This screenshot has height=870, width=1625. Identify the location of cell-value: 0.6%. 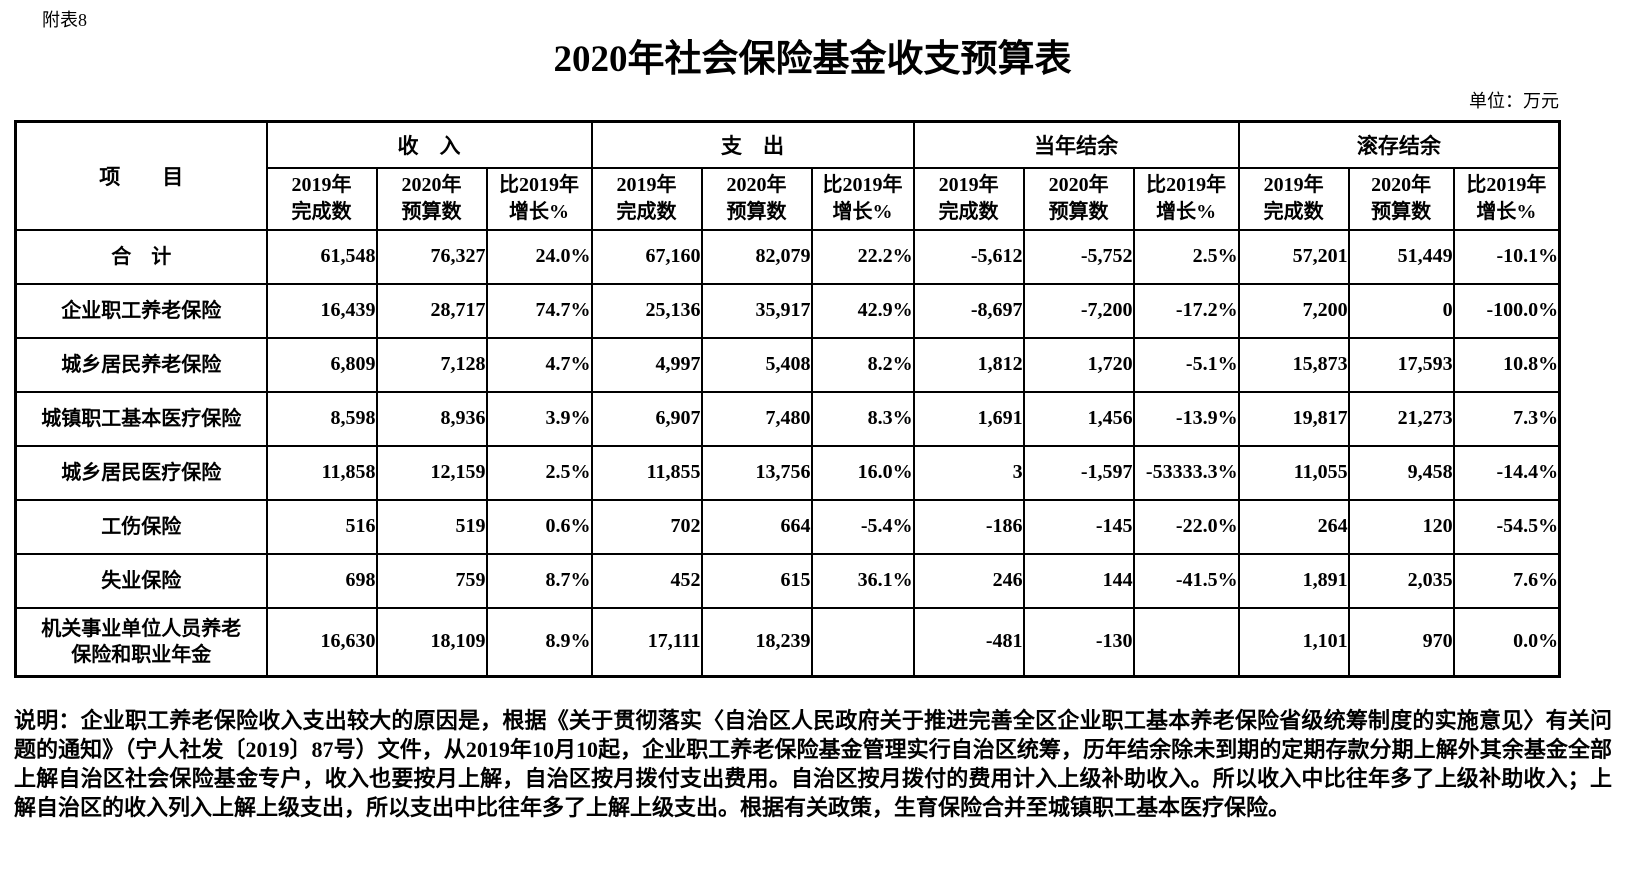
(539, 526).